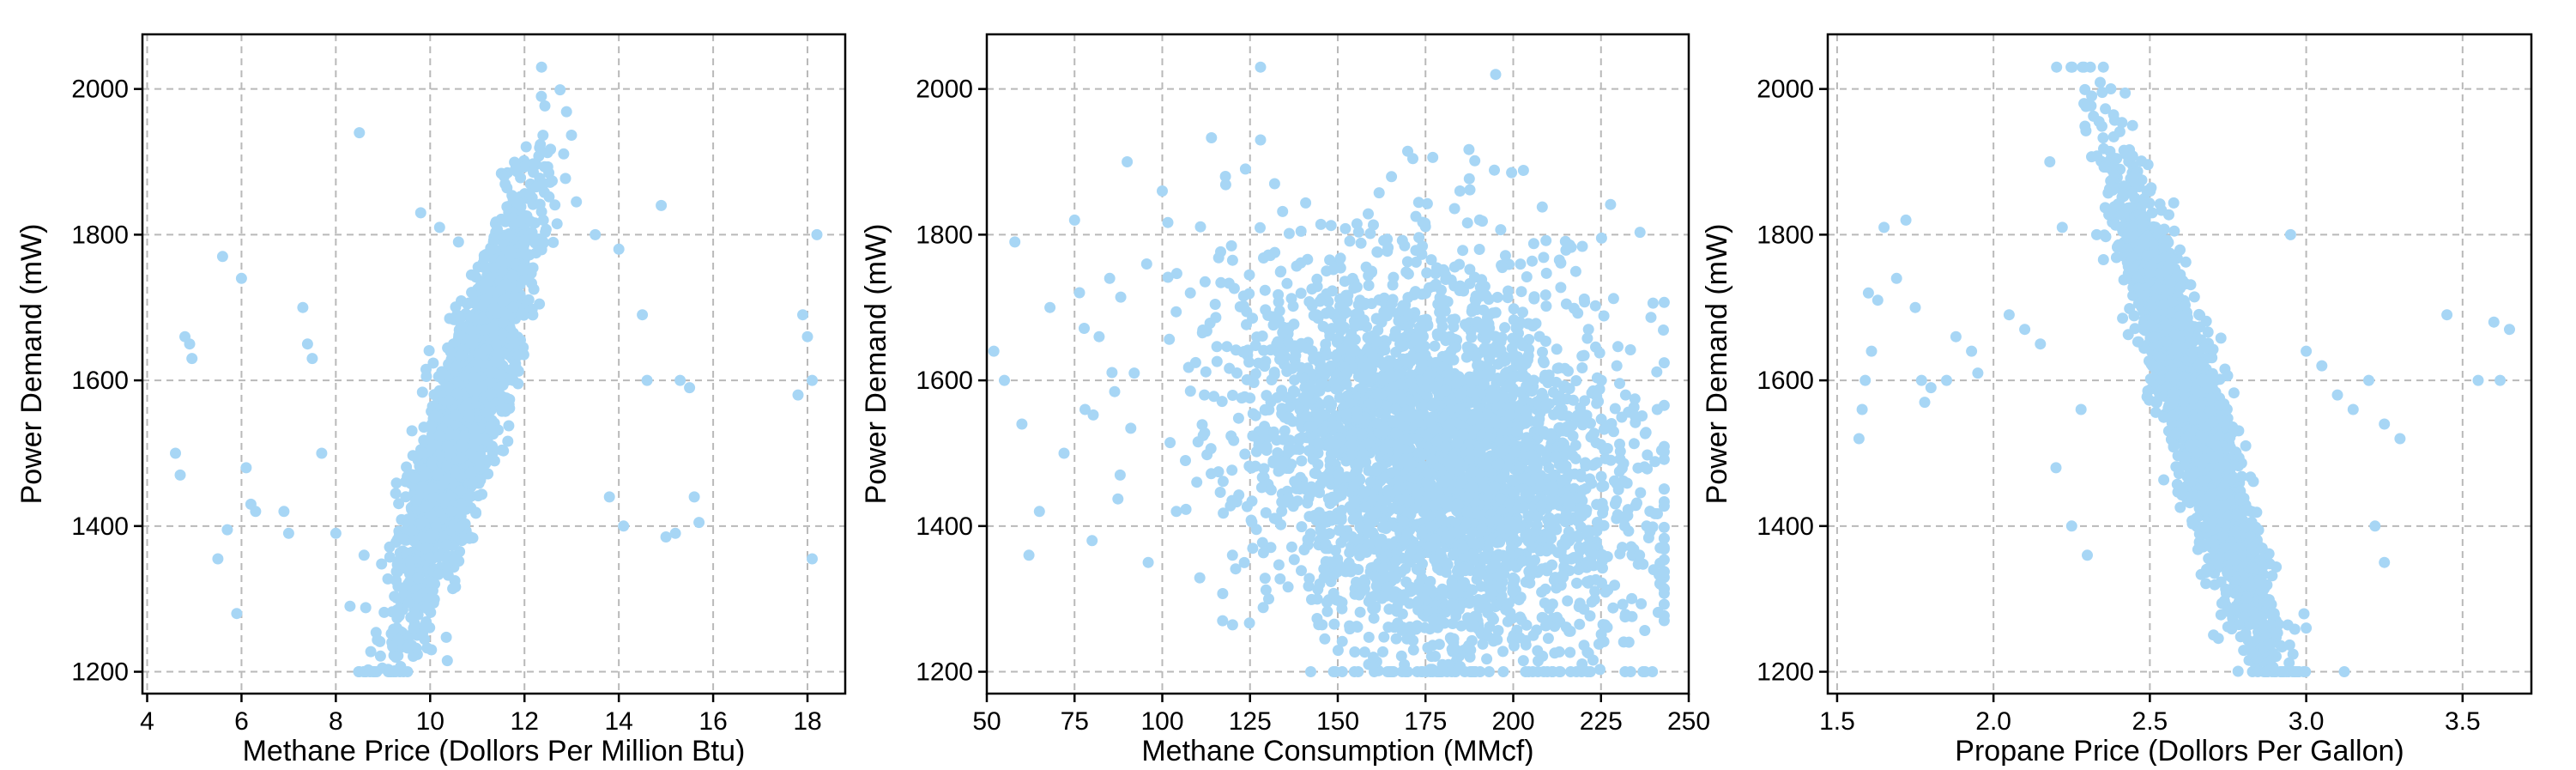 The width and height of the screenshot is (2576, 770). Describe the element at coordinates (31, 364) in the screenshot. I see `y-axis-label: Power Demand (mW)` at that location.